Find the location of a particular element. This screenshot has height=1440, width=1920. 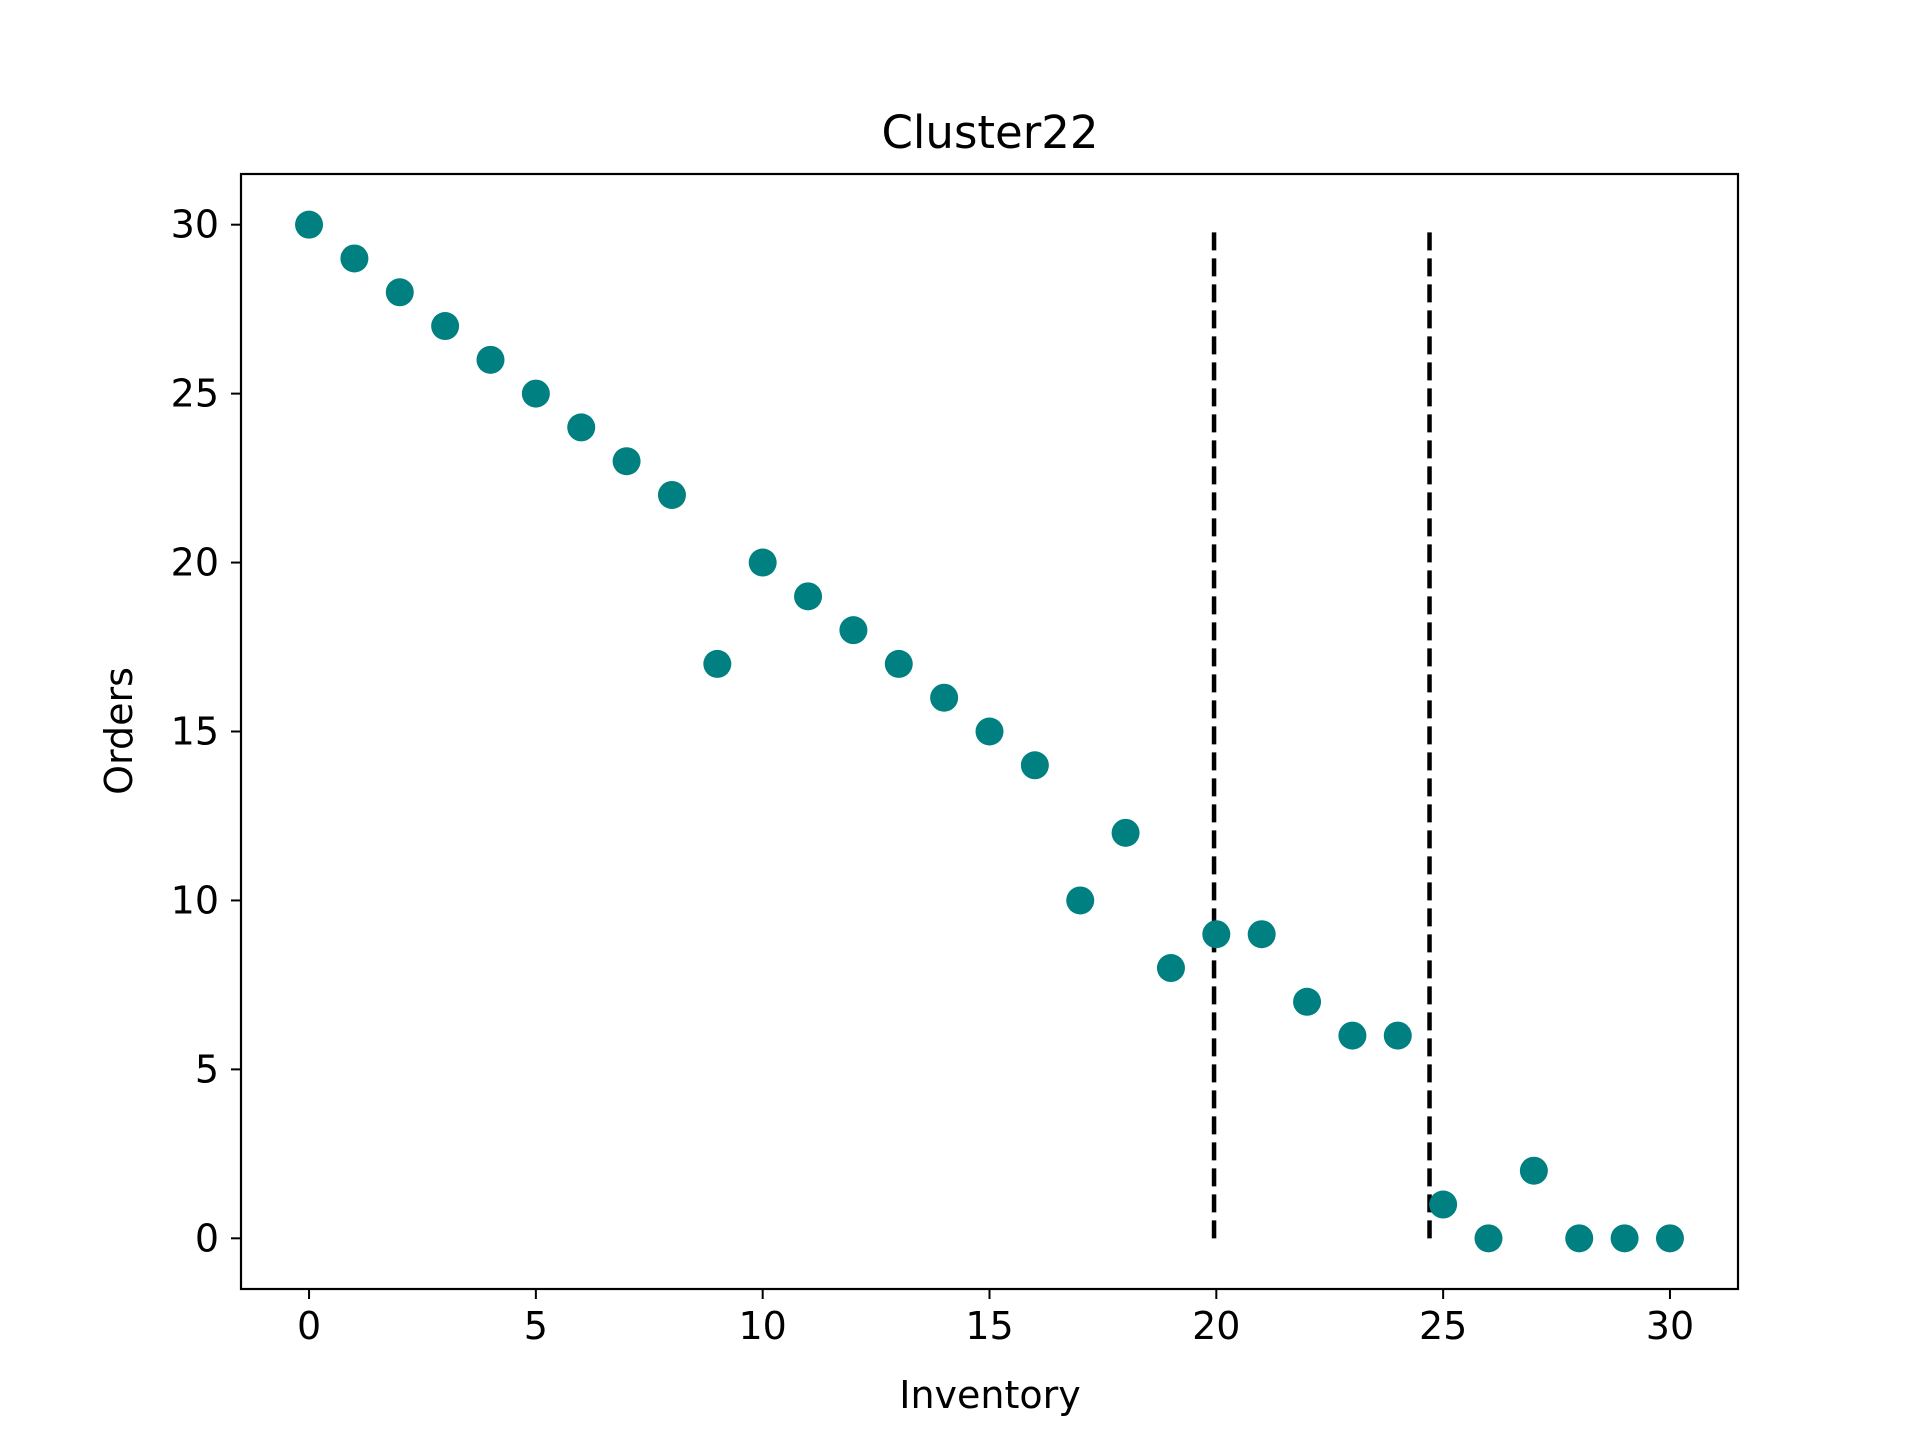

y-tick-label: 20 is located at coordinates (195, 563).